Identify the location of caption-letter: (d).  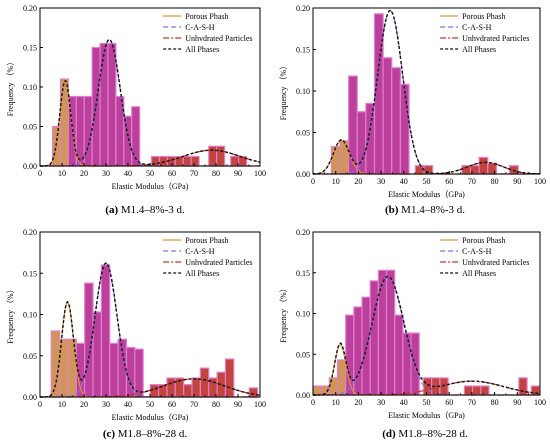
(389, 434).